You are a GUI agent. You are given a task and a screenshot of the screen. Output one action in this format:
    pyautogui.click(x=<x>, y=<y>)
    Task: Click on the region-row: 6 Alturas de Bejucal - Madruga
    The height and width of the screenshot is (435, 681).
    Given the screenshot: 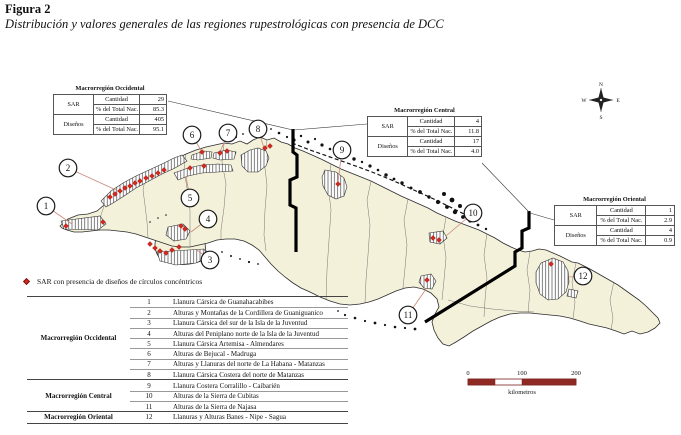 What is the action you would take?
    pyautogui.click(x=239, y=353)
    